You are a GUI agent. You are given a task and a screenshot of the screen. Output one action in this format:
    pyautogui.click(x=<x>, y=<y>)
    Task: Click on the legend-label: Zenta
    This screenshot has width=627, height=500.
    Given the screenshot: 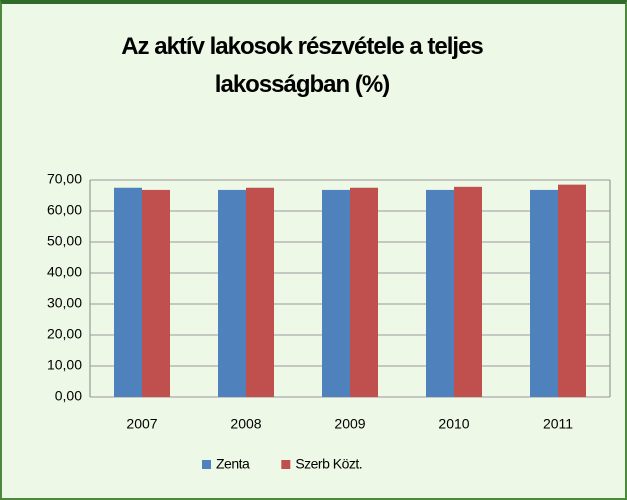 What is the action you would take?
    pyautogui.click(x=233, y=464)
    